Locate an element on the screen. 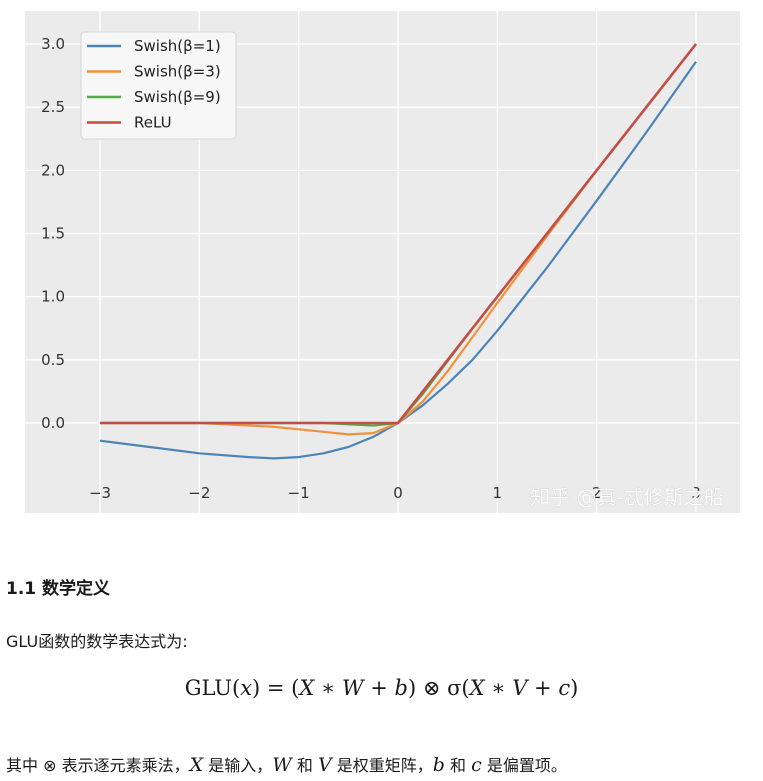 Image resolution: width=763 pixels, height=781 pixels. y-tick-label: 2.5 is located at coordinates (53, 107).